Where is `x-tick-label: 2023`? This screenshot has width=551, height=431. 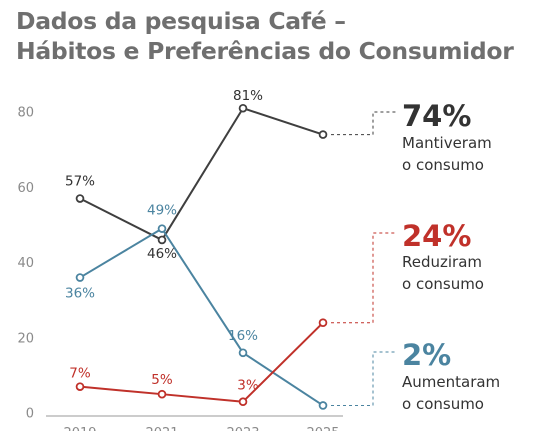
x-tick-label: 2023 is located at coordinates (242, 428).